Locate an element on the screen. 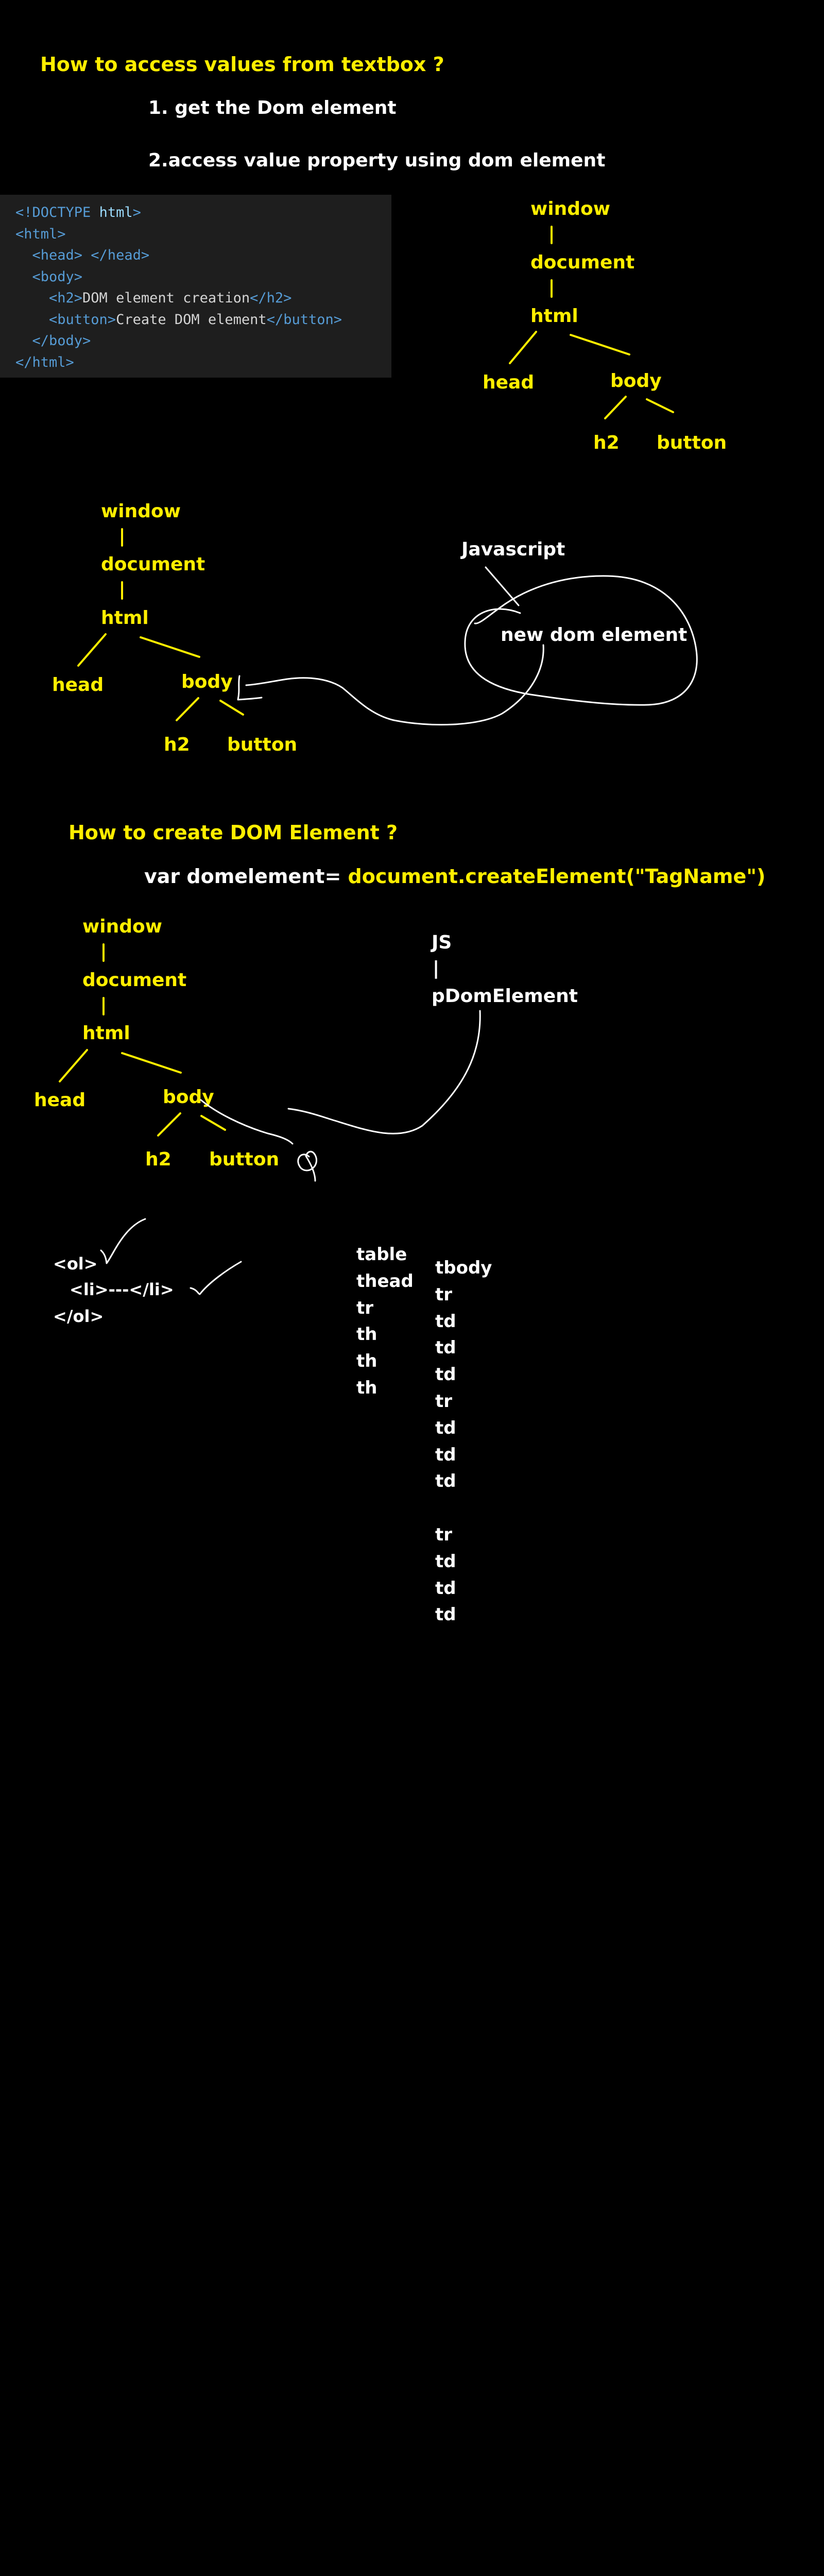 Image resolution: width=824 pixels, height=2576 pixels. js-label: JS is located at coordinates (442, 942).